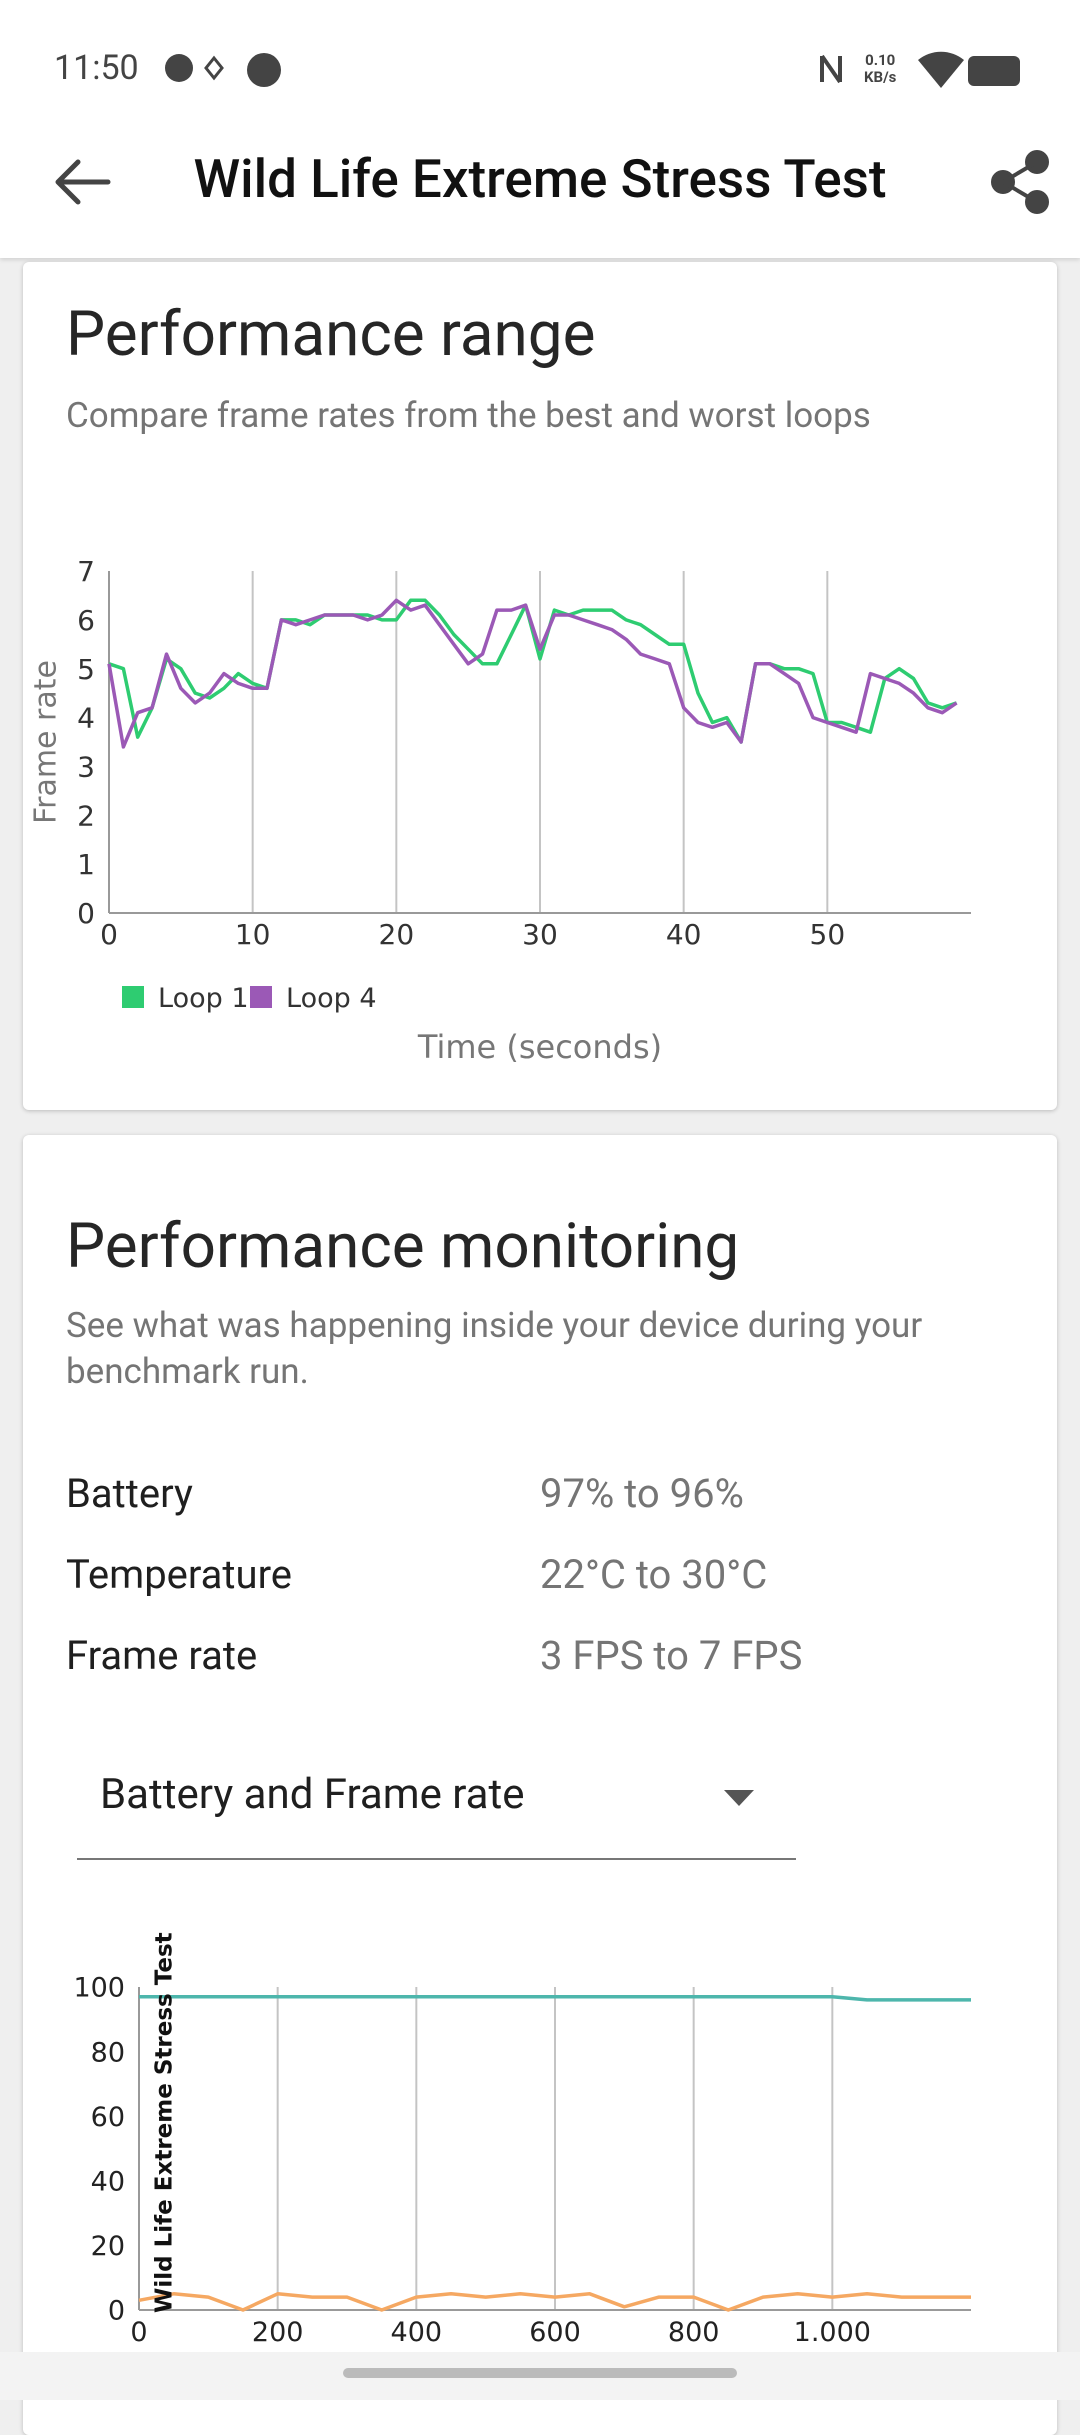 The height and width of the screenshot is (2435, 1080). I want to click on x-tick-label: 40, so click(684, 934).